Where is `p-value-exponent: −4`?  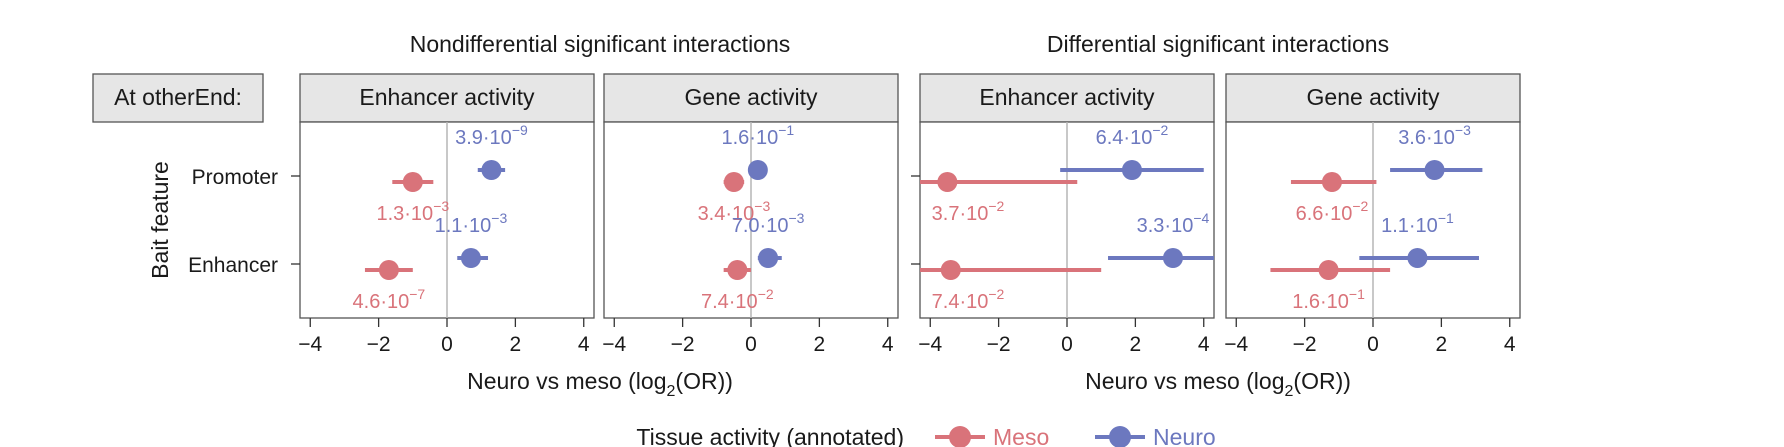 p-value-exponent: −4 is located at coordinates (1201, 218).